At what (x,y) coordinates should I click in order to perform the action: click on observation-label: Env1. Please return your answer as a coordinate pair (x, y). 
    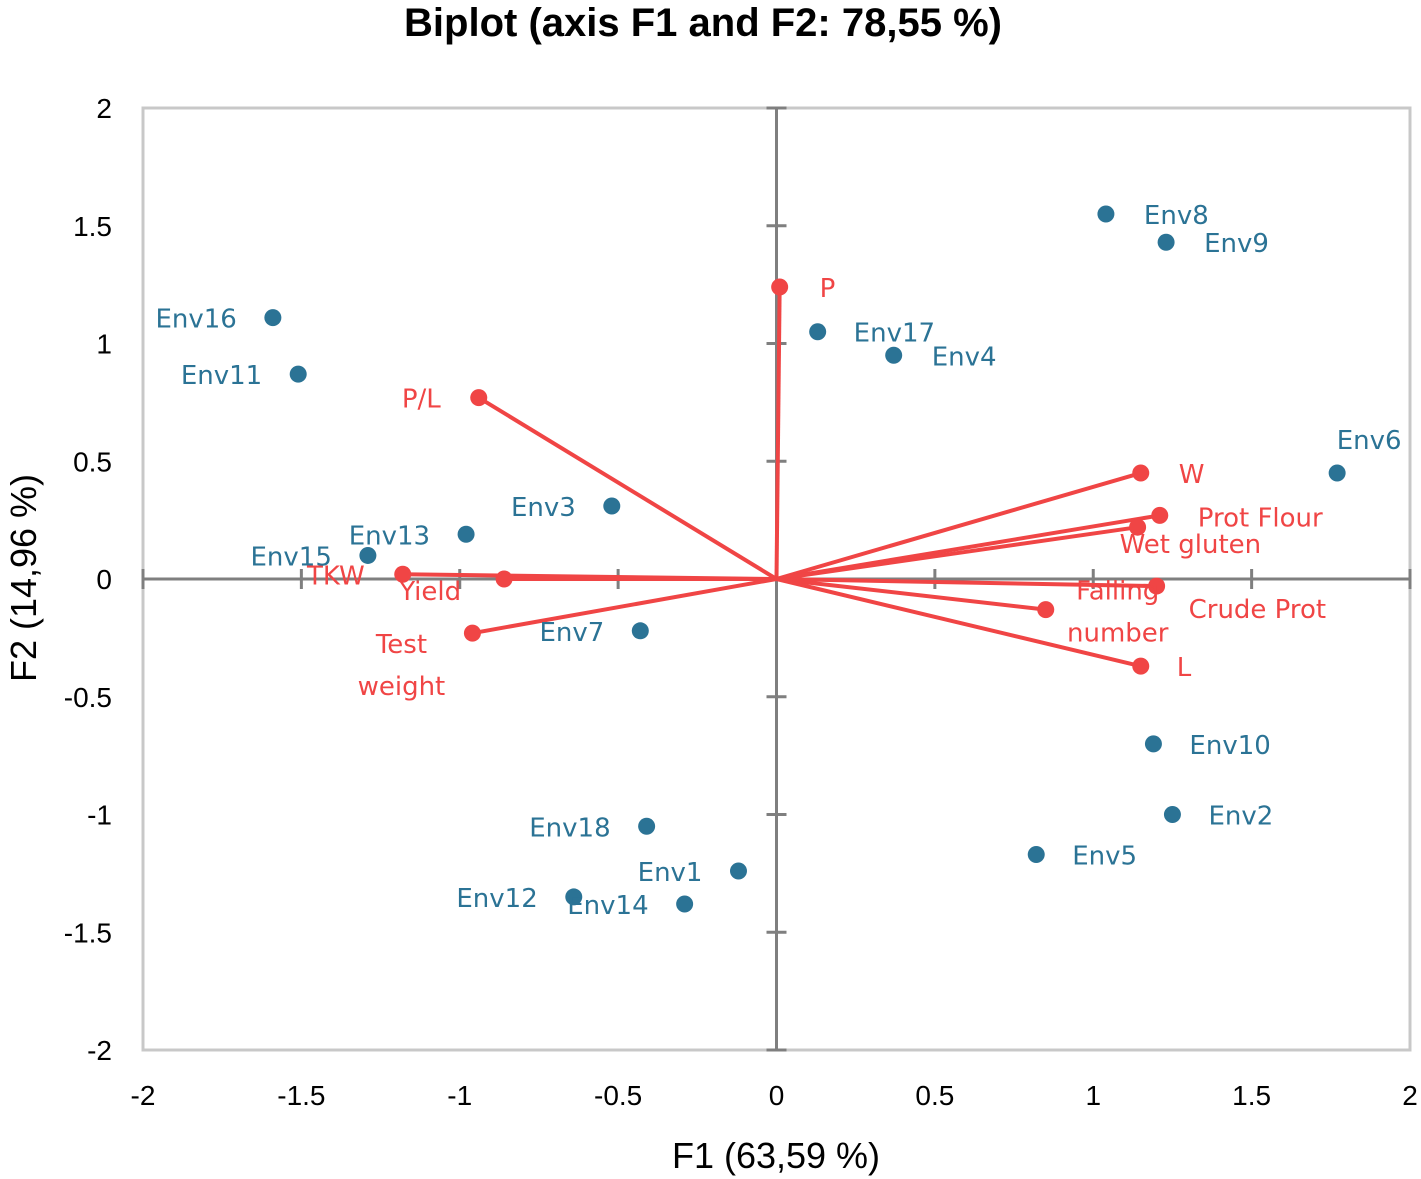
    Looking at the image, I should click on (670, 873).